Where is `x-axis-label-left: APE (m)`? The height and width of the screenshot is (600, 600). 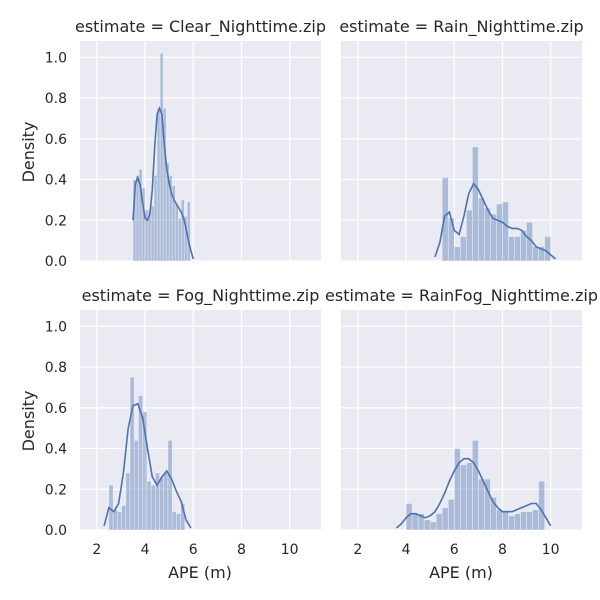 x-axis-label-left: APE (m) is located at coordinates (200, 572).